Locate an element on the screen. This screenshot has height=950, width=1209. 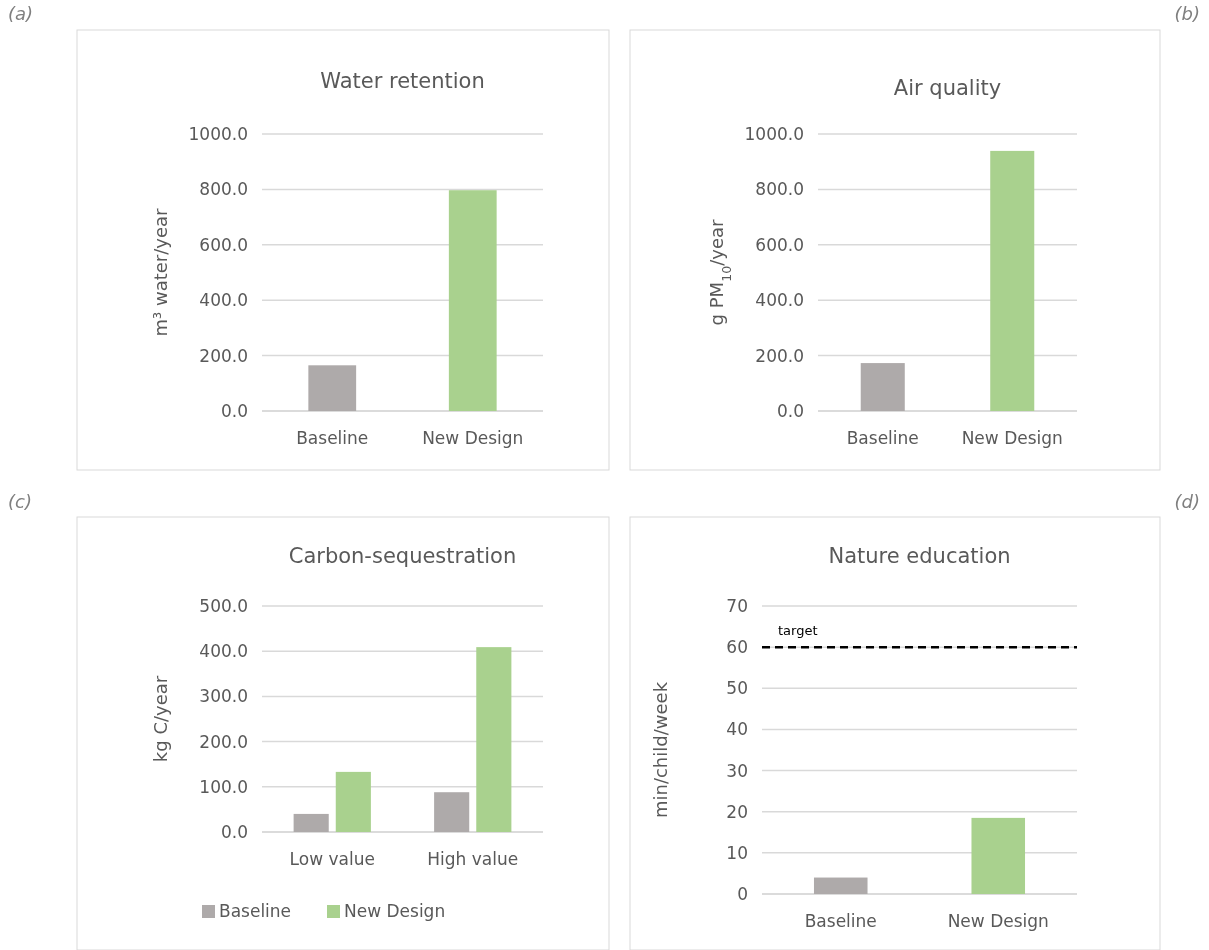
y-tick-label: 50 is located at coordinates (737, 688).